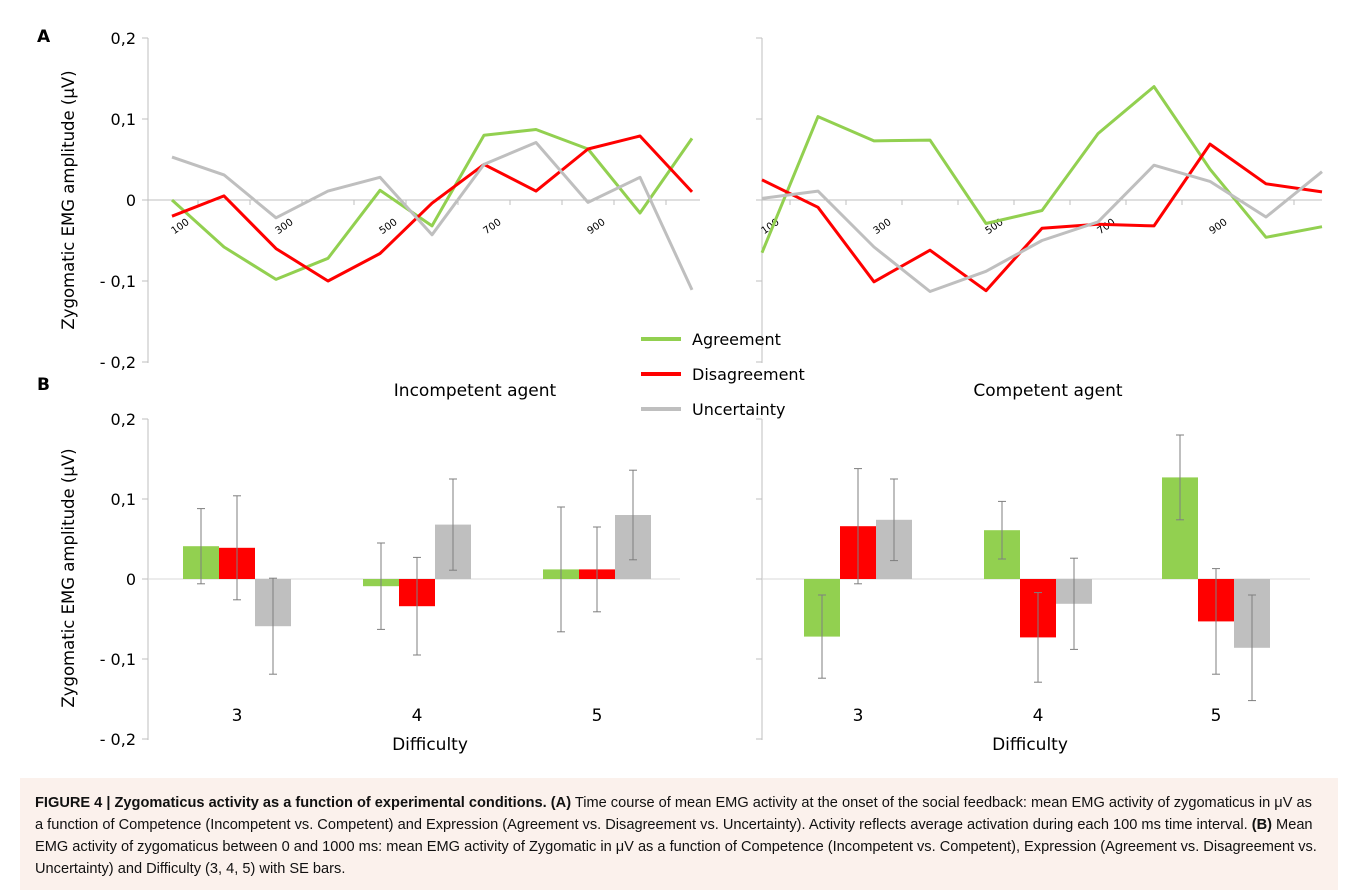 The image size is (1357, 895). What do you see at coordinates (44, 37) in the screenshot?
I see `panel-label-a: A` at bounding box center [44, 37].